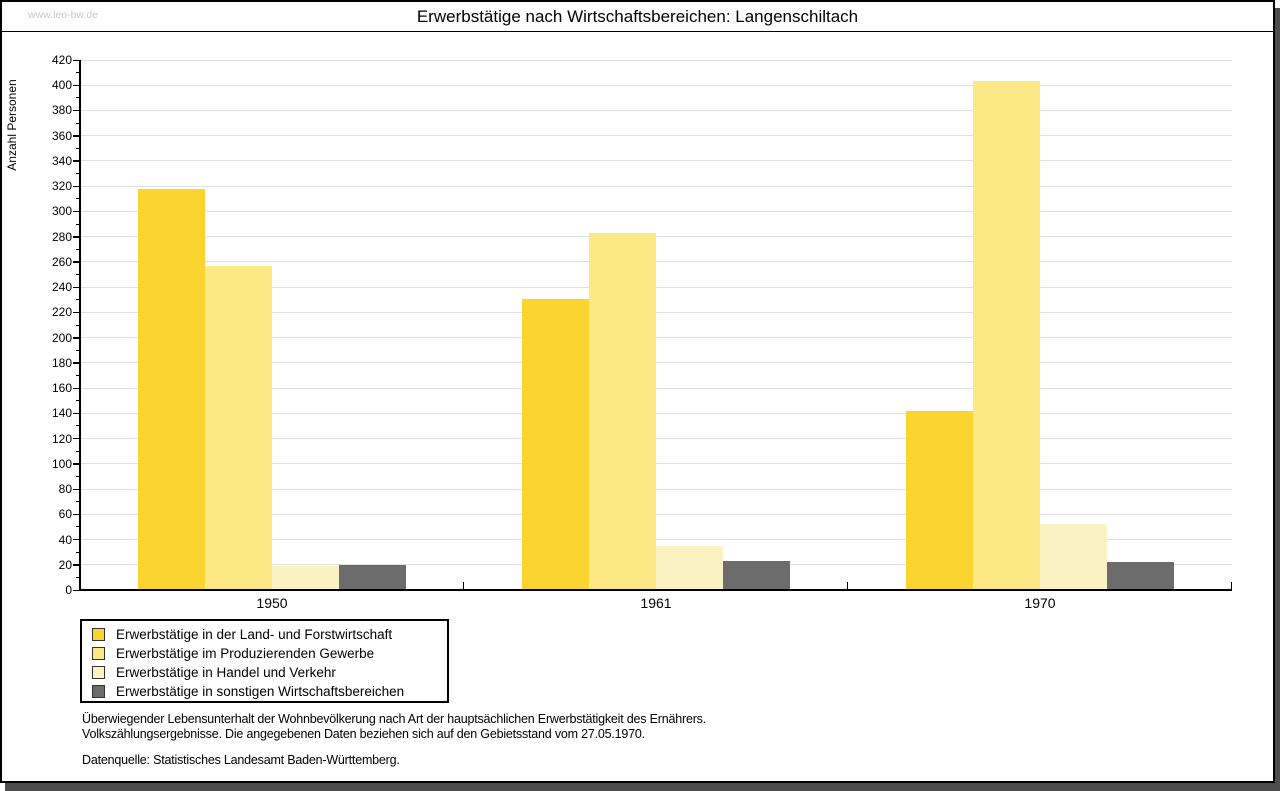 This screenshot has height=791, width=1280. I want to click on y-axis-tick-label: 0, so click(68, 590).